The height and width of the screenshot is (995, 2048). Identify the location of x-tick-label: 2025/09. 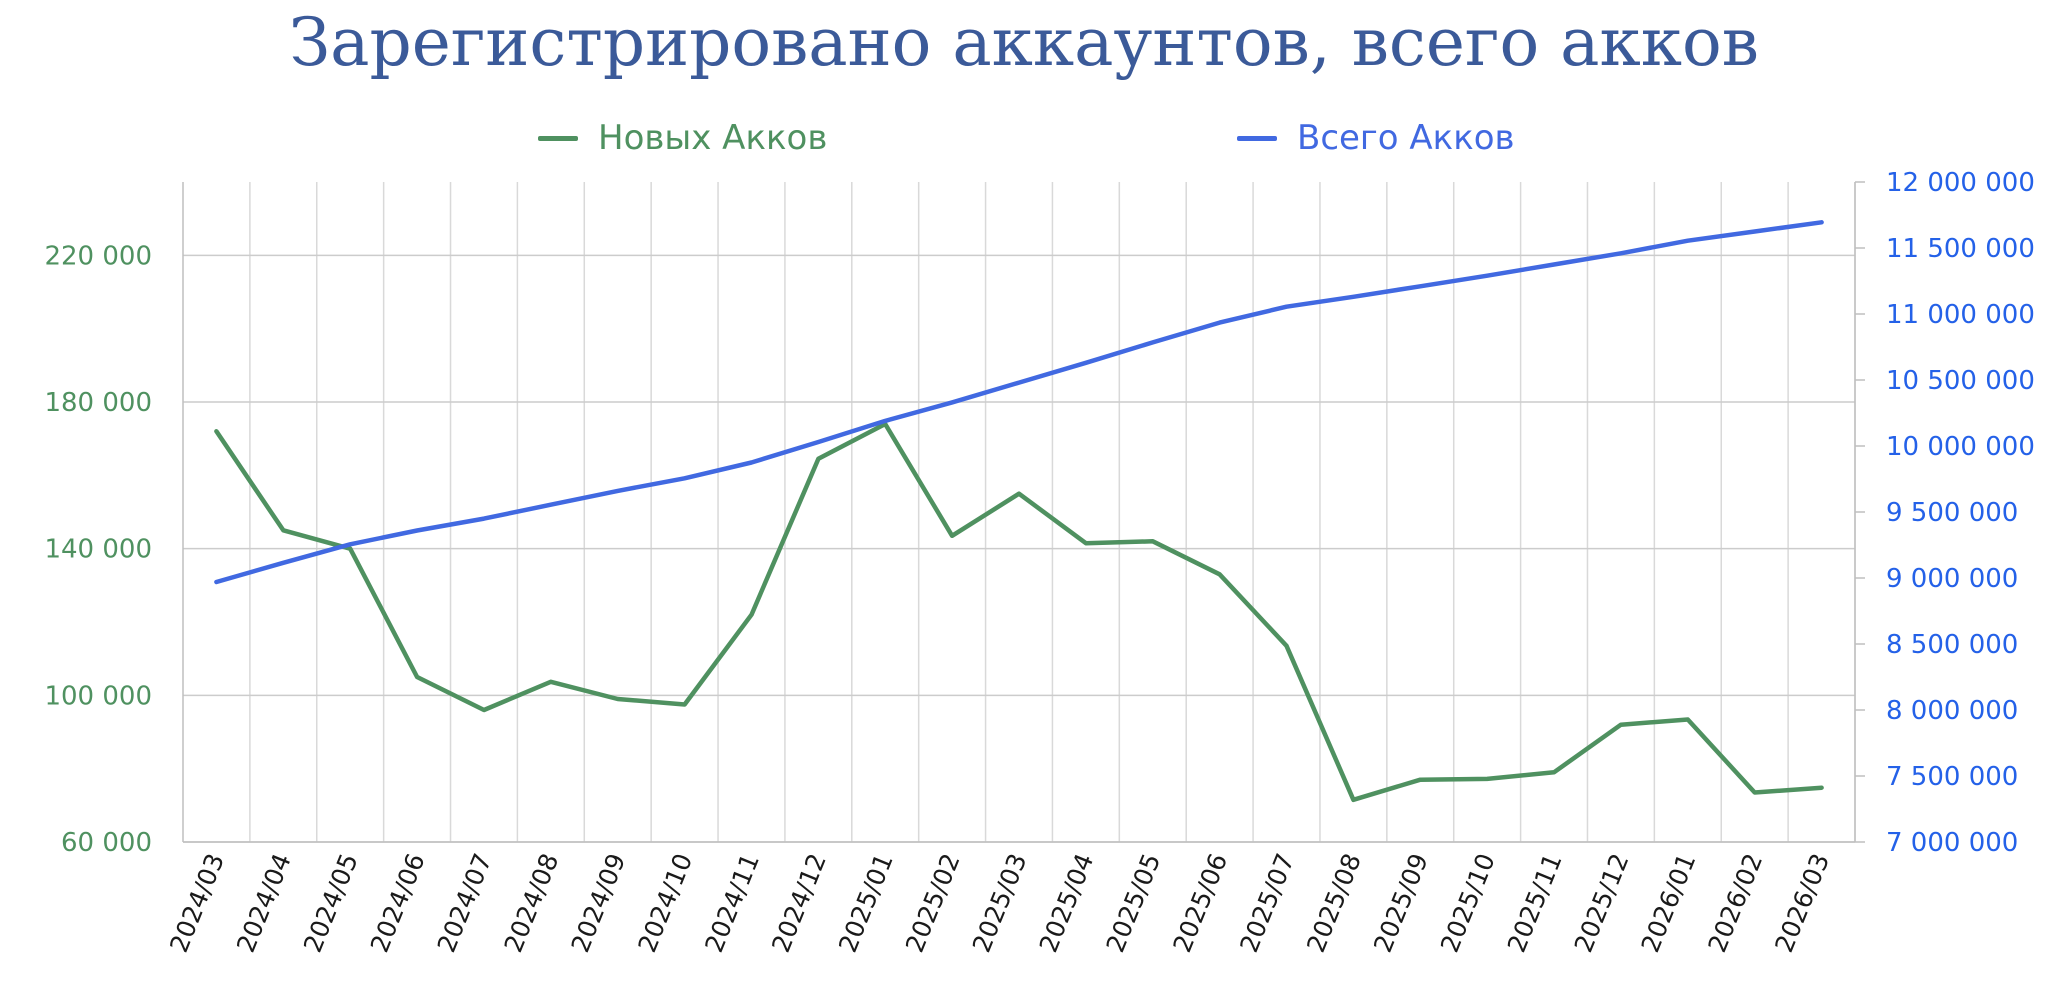
(1401, 902).